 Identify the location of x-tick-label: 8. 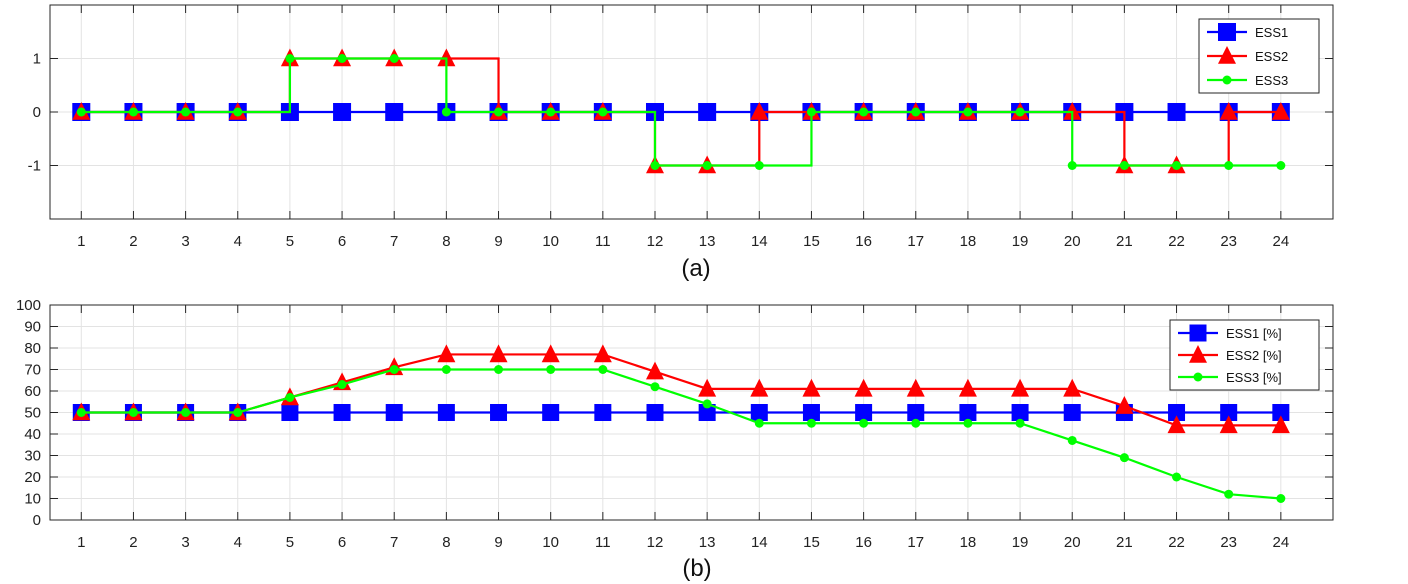
(446, 542).